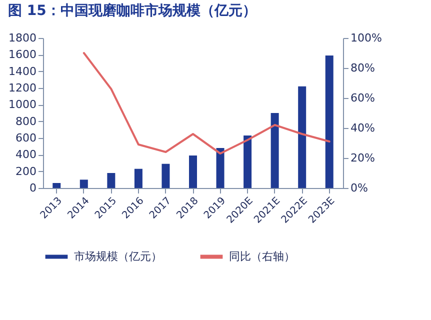 The height and width of the screenshot is (320, 431). I want to click on y2-tick-label: 40%, so click(362, 128).